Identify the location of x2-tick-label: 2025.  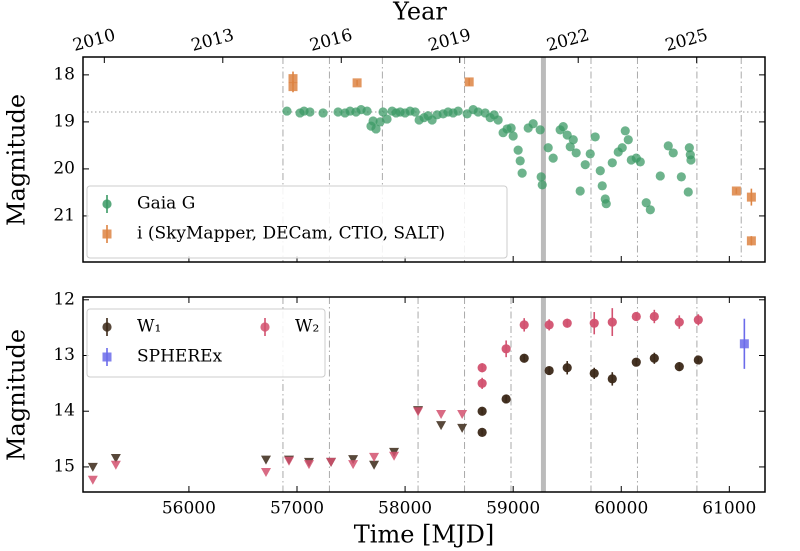
(686, 40).